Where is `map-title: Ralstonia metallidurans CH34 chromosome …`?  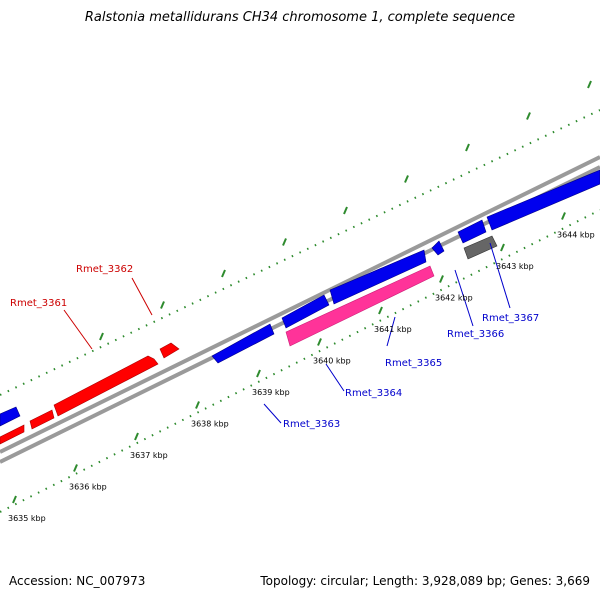
map-title: Ralstonia metallidurans CH34 chromosome … is located at coordinates (300, 17).